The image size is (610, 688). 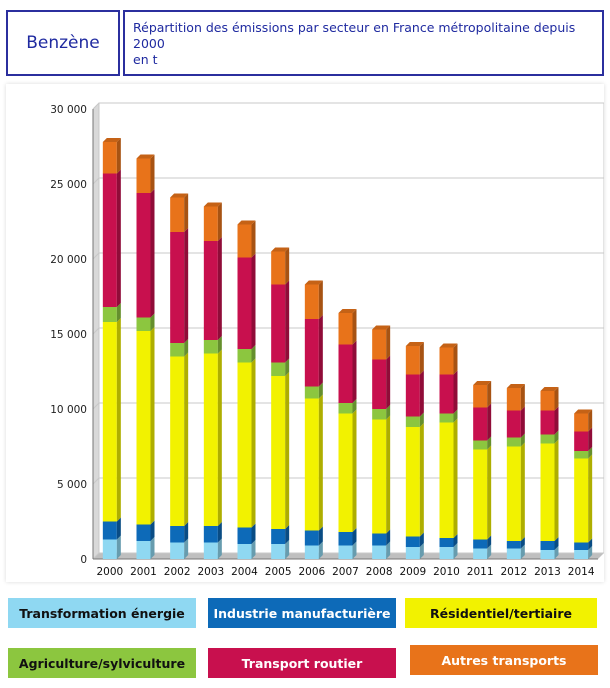 What do you see at coordinates (72, 485) in the screenshot?
I see `y-tick-label: 5 000` at bounding box center [72, 485].